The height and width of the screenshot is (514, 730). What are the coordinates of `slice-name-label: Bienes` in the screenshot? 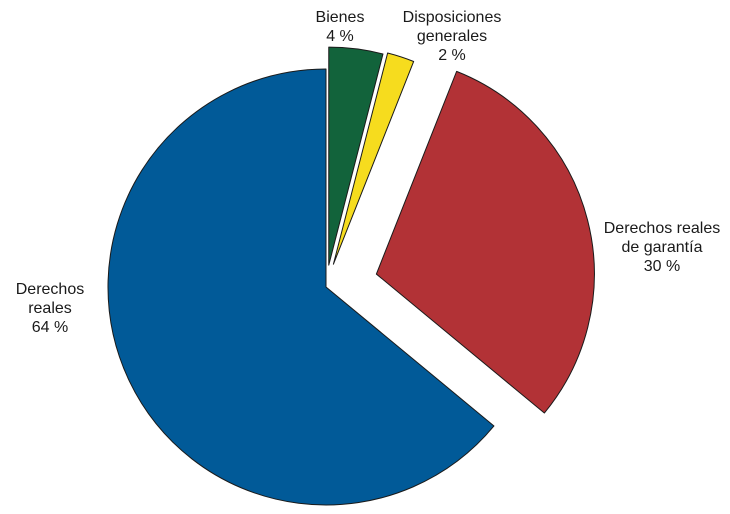 It's located at (340, 17).